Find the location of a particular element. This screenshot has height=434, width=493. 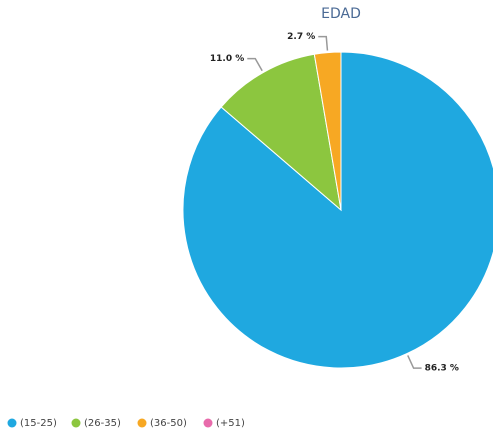

data-label: 11.0 % is located at coordinates (227, 59).